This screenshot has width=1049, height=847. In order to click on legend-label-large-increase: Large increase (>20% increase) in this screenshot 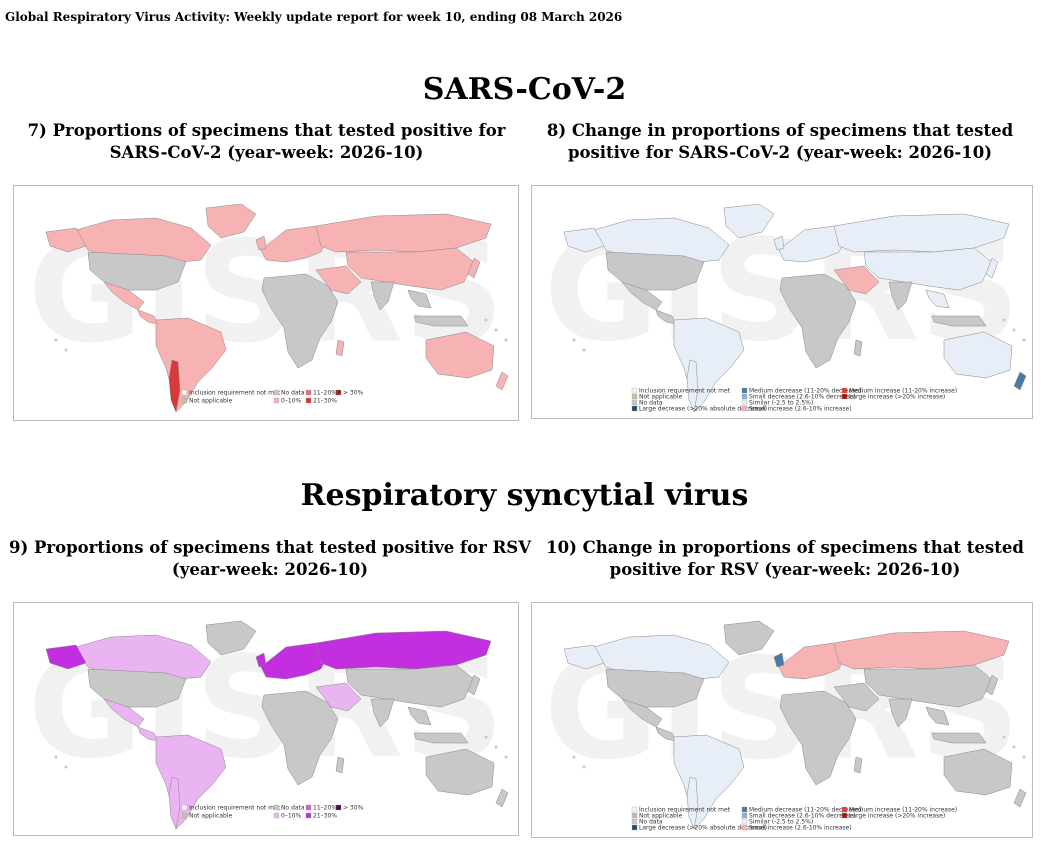, I will do `click(897, 397)`.